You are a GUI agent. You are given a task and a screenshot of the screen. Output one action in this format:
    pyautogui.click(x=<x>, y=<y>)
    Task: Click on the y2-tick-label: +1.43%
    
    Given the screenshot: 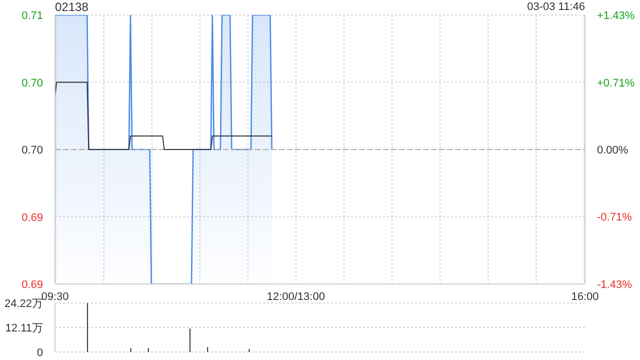 What is the action you would take?
    pyautogui.click(x=616, y=16)
    